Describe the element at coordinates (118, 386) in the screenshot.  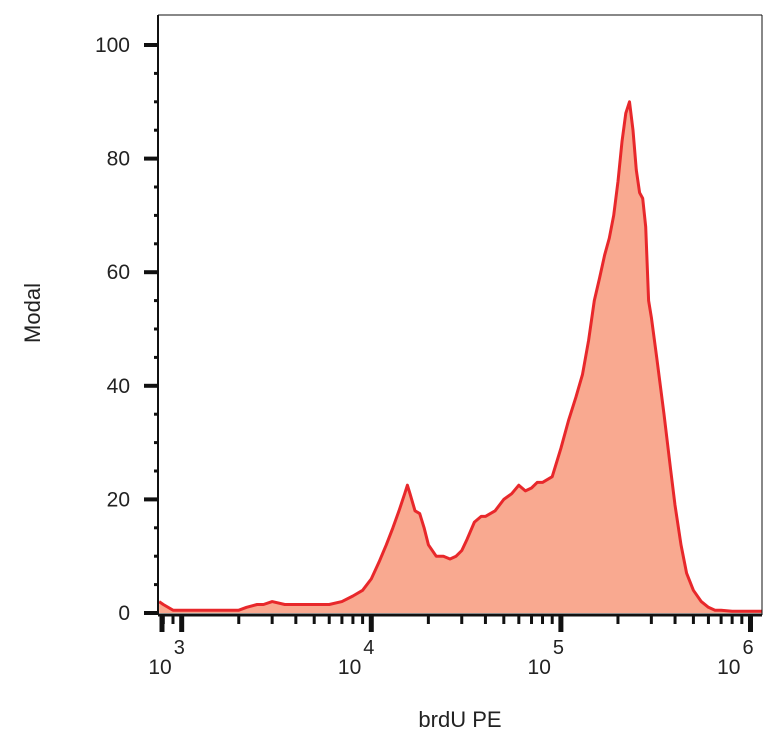
I see `y-tick-label: 40` at that location.